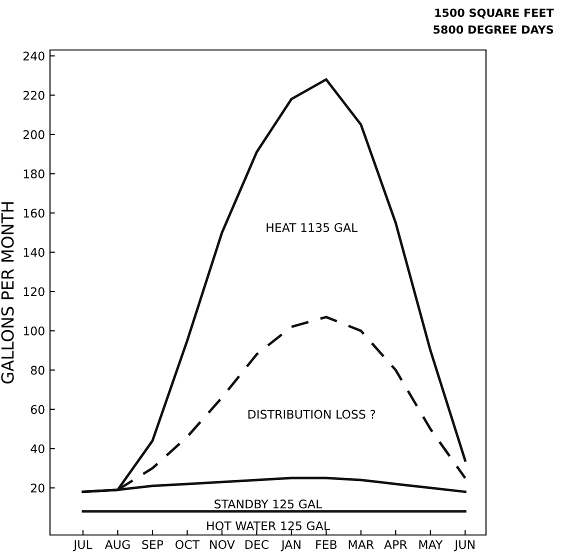 This screenshot has height=559, width=571. Describe the element at coordinates (33, 56) in the screenshot. I see `y-tick-label: 240` at that location.